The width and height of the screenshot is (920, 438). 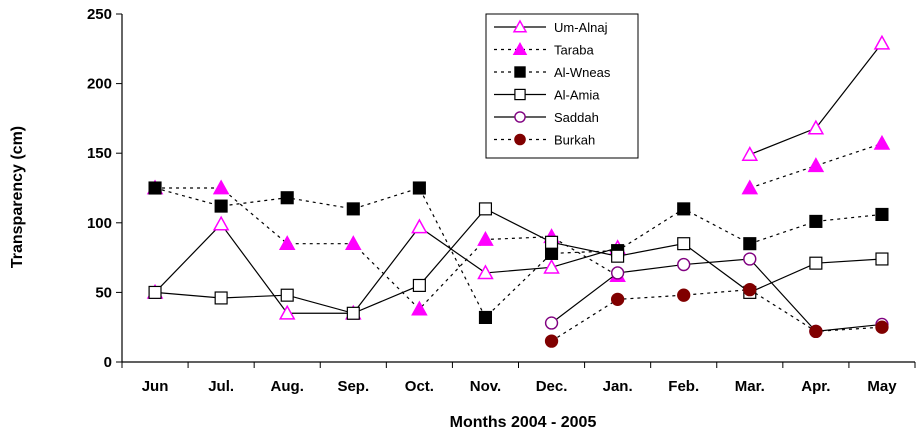 I want to click on legend-item: Taraba, so click(x=544, y=49).